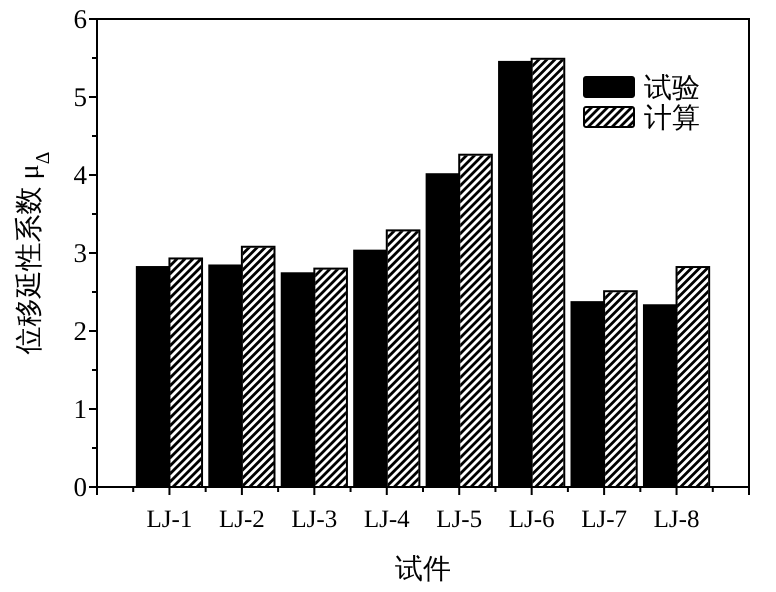  What do you see at coordinates (314, 519) in the screenshot?
I see `x-tick-label: LJ-3` at bounding box center [314, 519].